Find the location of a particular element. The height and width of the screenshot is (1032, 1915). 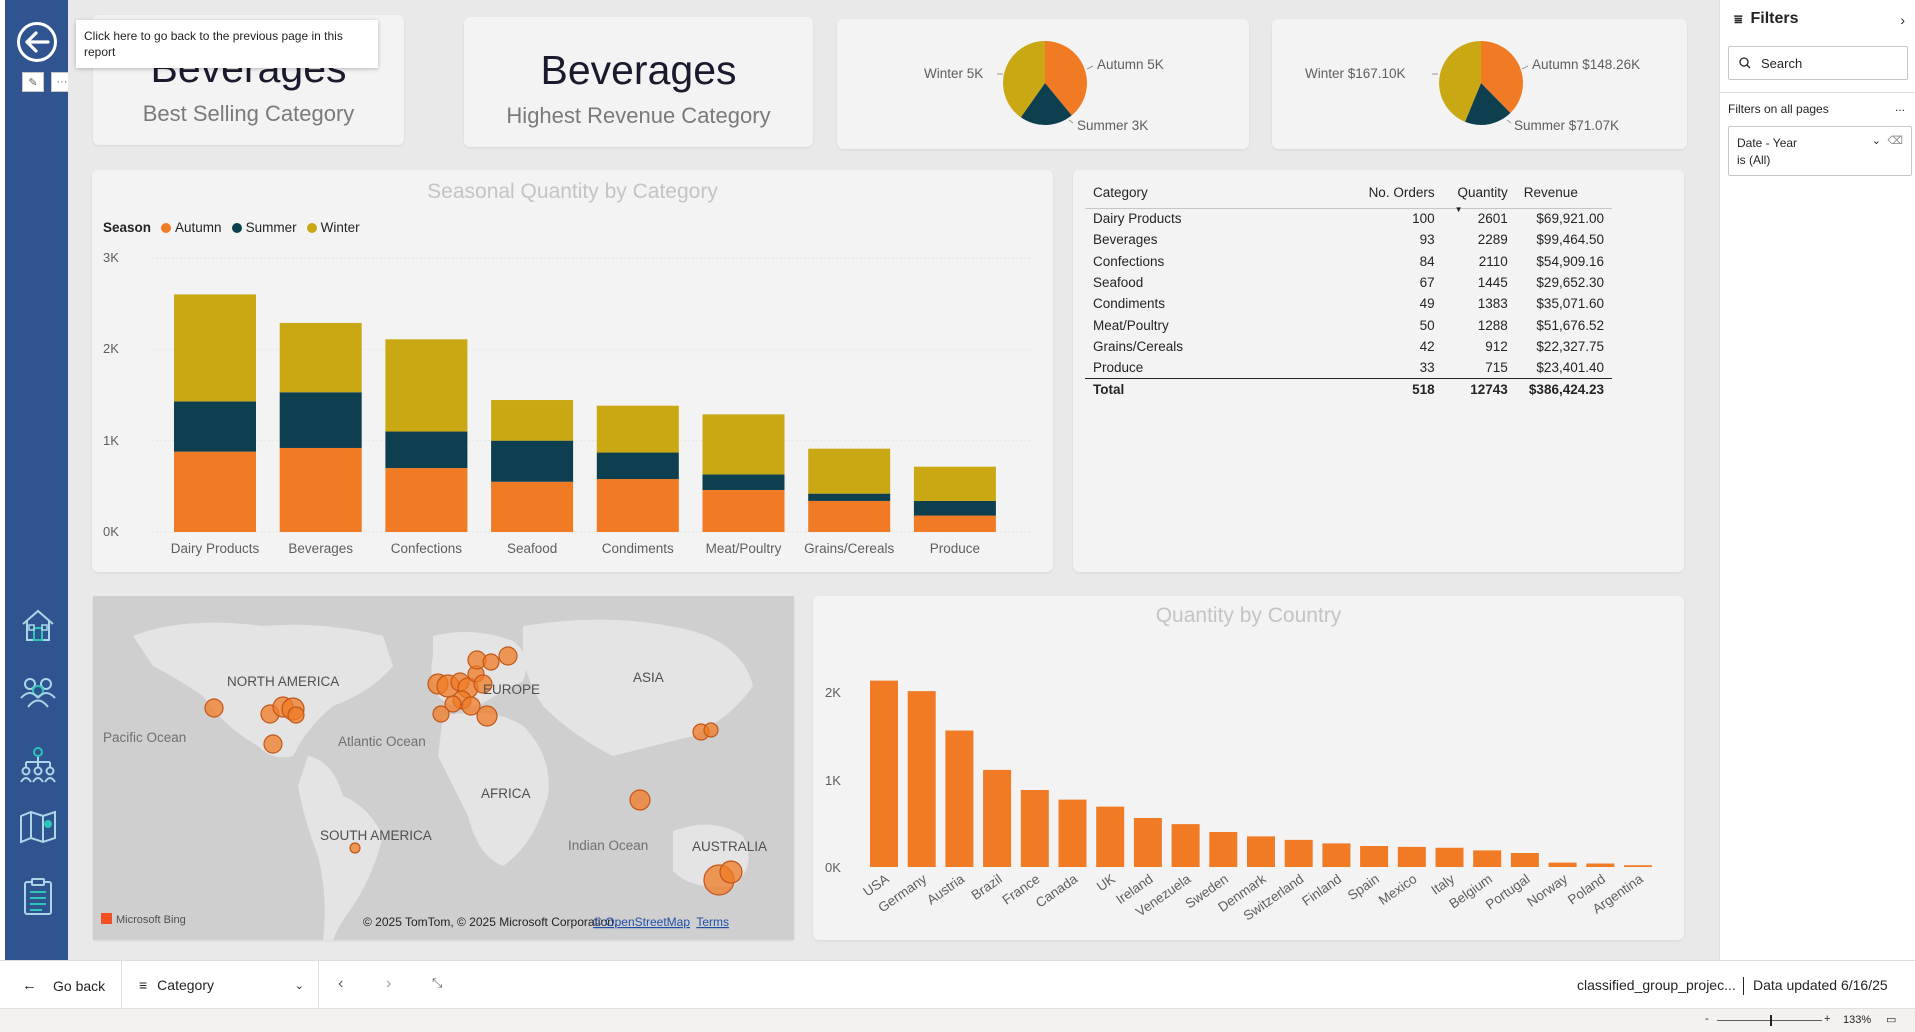

page-selector: ≡ Category ⌄ is located at coordinates (221, 985).